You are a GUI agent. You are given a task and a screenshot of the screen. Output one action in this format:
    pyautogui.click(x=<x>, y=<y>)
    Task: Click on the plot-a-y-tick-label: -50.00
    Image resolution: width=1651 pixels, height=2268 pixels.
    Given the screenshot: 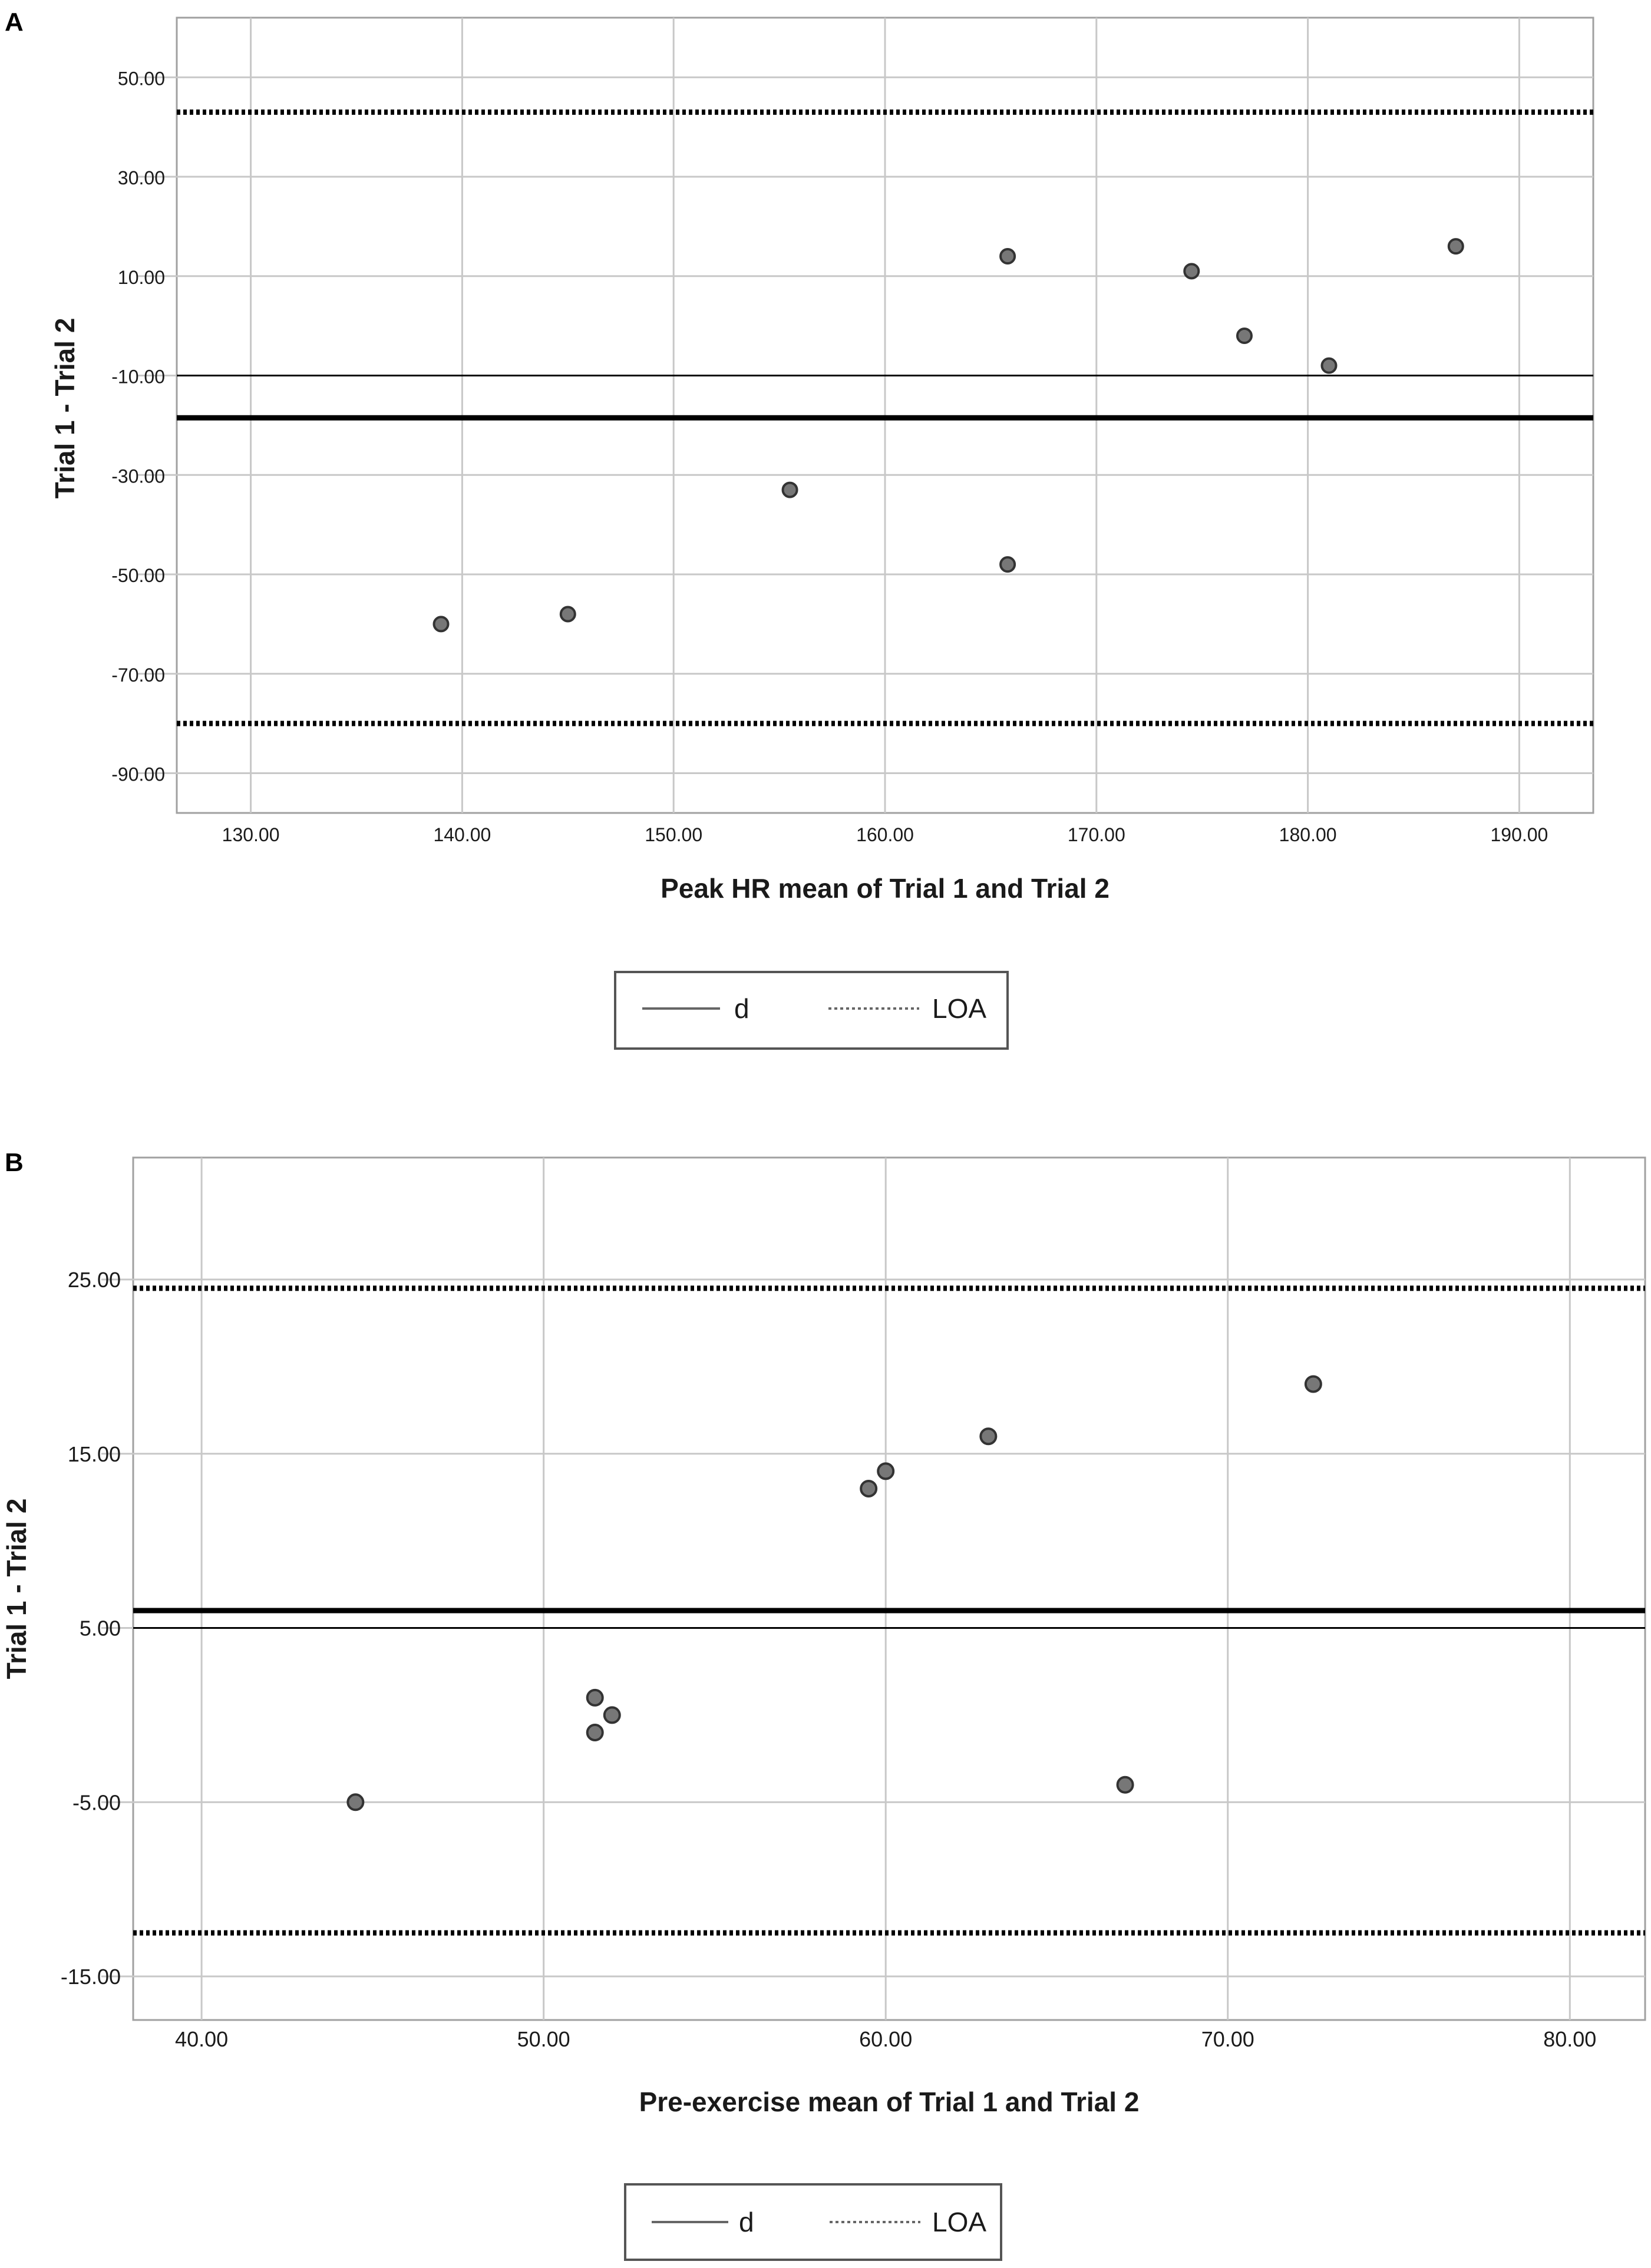 What is the action you would take?
    pyautogui.click(x=138, y=575)
    